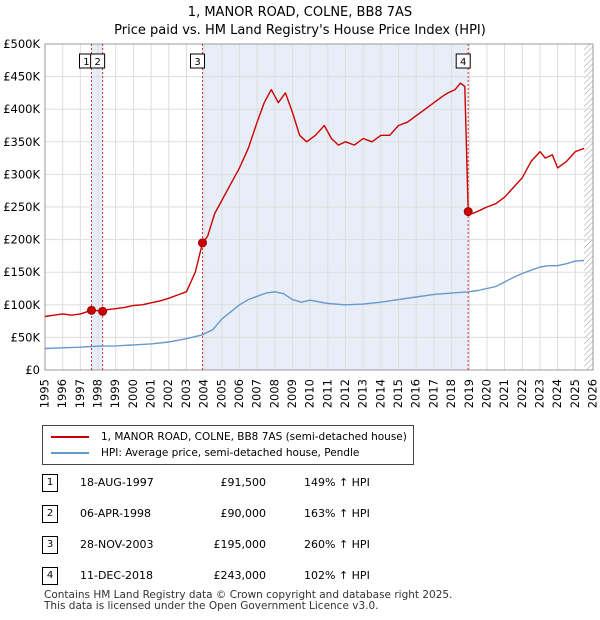 The image size is (600, 620). I want to click on x-tick-label: 2003, so click(186, 393).